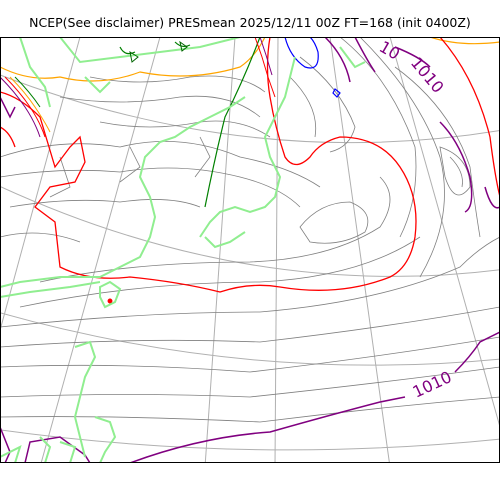 The height and width of the screenshot is (500, 500). What do you see at coordinates (432, 384) in the screenshot?
I see `contour-label-1010-bottom: 1010` at bounding box center [432, 384].